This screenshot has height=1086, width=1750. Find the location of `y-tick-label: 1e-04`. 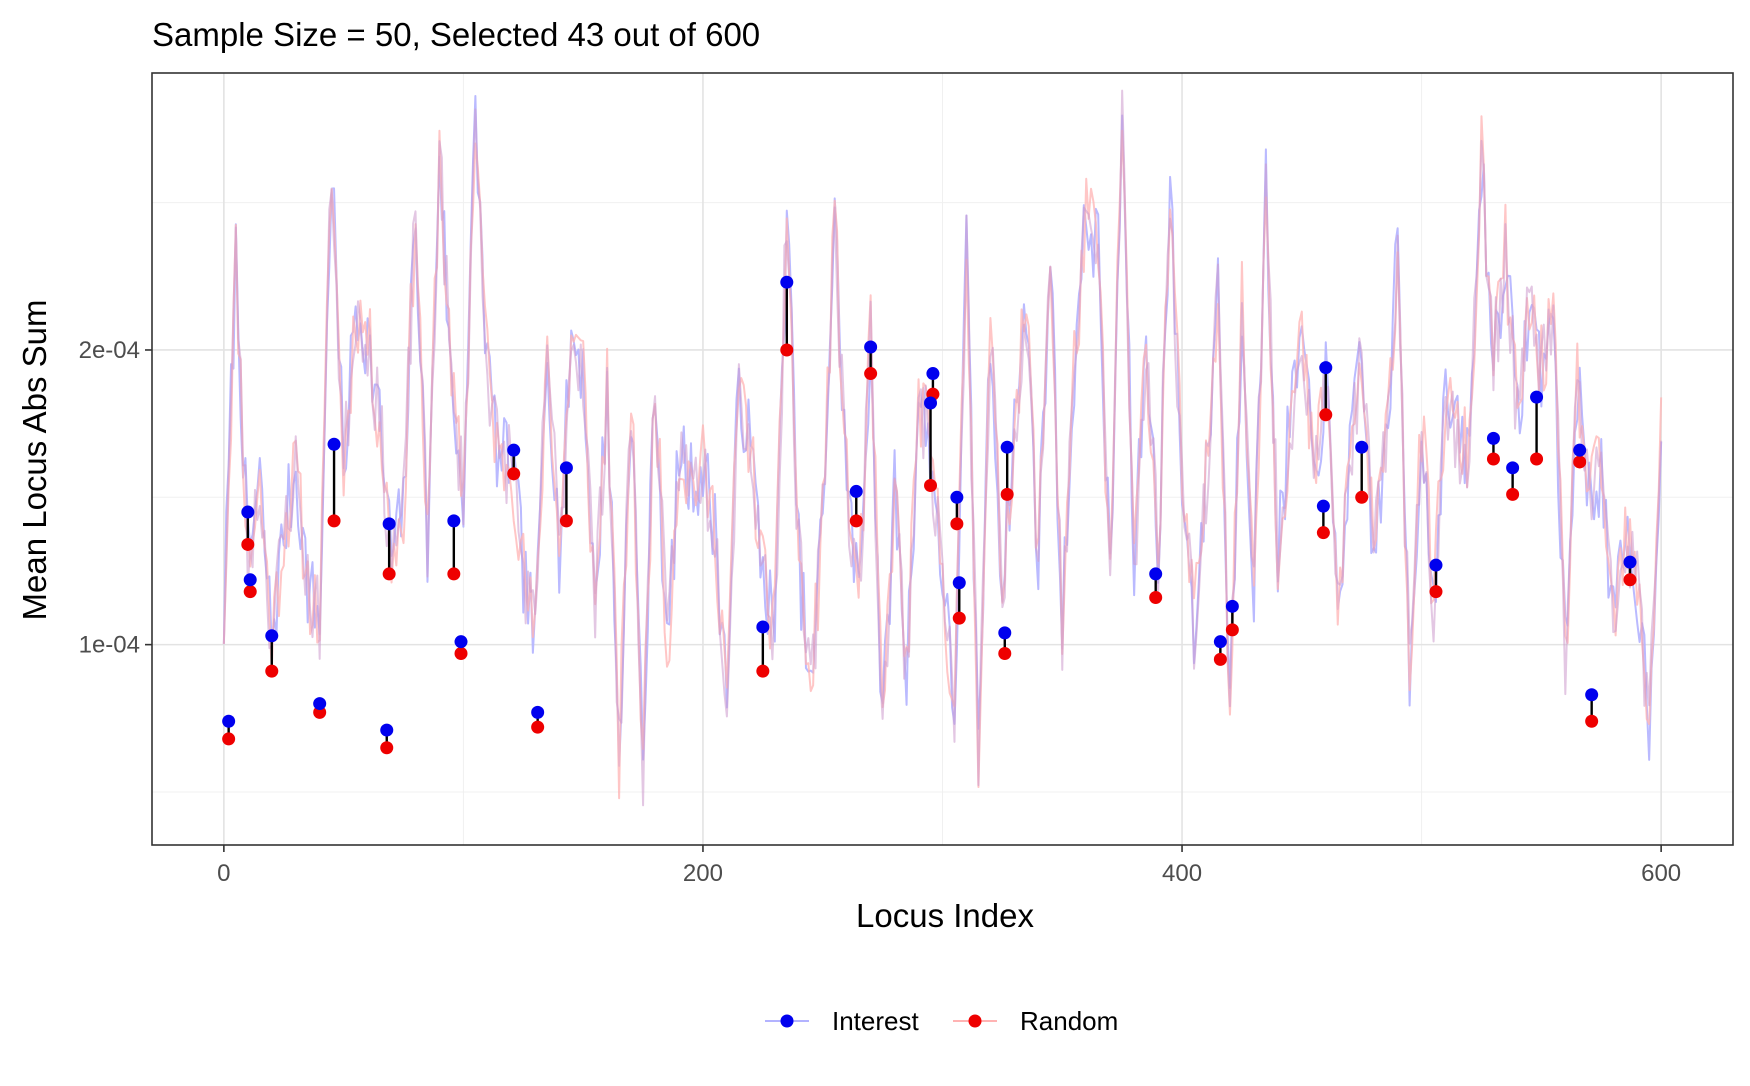

y-tick-label: 1e-04 is located at coordinates (109, 645).